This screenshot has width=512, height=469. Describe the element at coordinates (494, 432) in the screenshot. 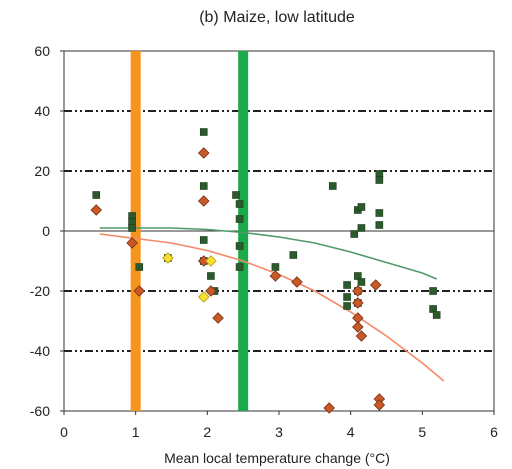

I see `x-tick-label-6: 6` at that location.